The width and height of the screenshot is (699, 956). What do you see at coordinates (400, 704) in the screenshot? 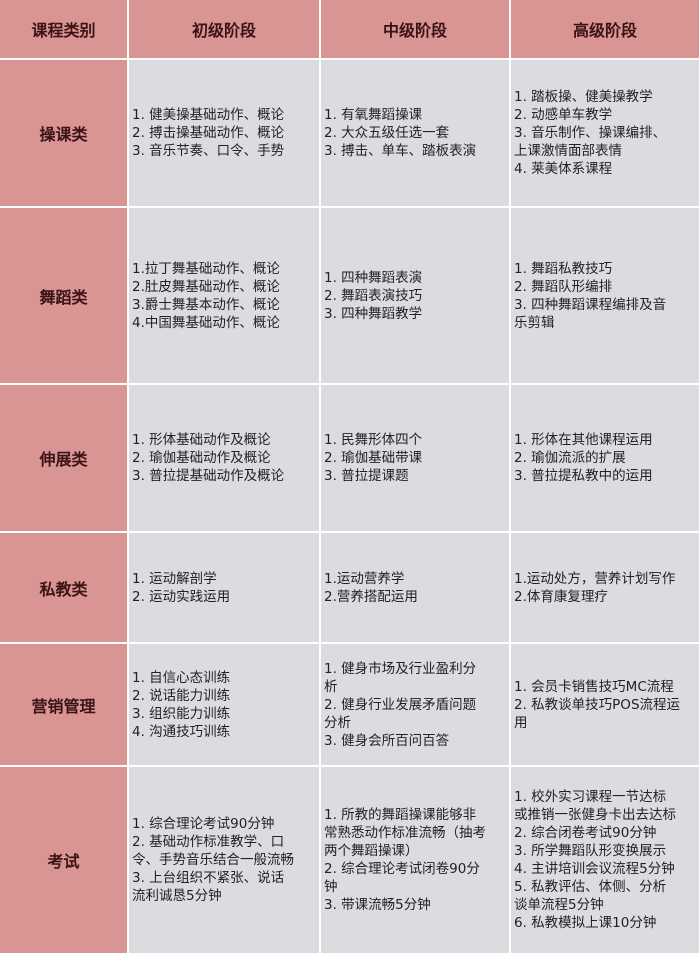
I see `cell-line: 2. 健身行业发展矛盾问题` at bounding box center [400, 704].